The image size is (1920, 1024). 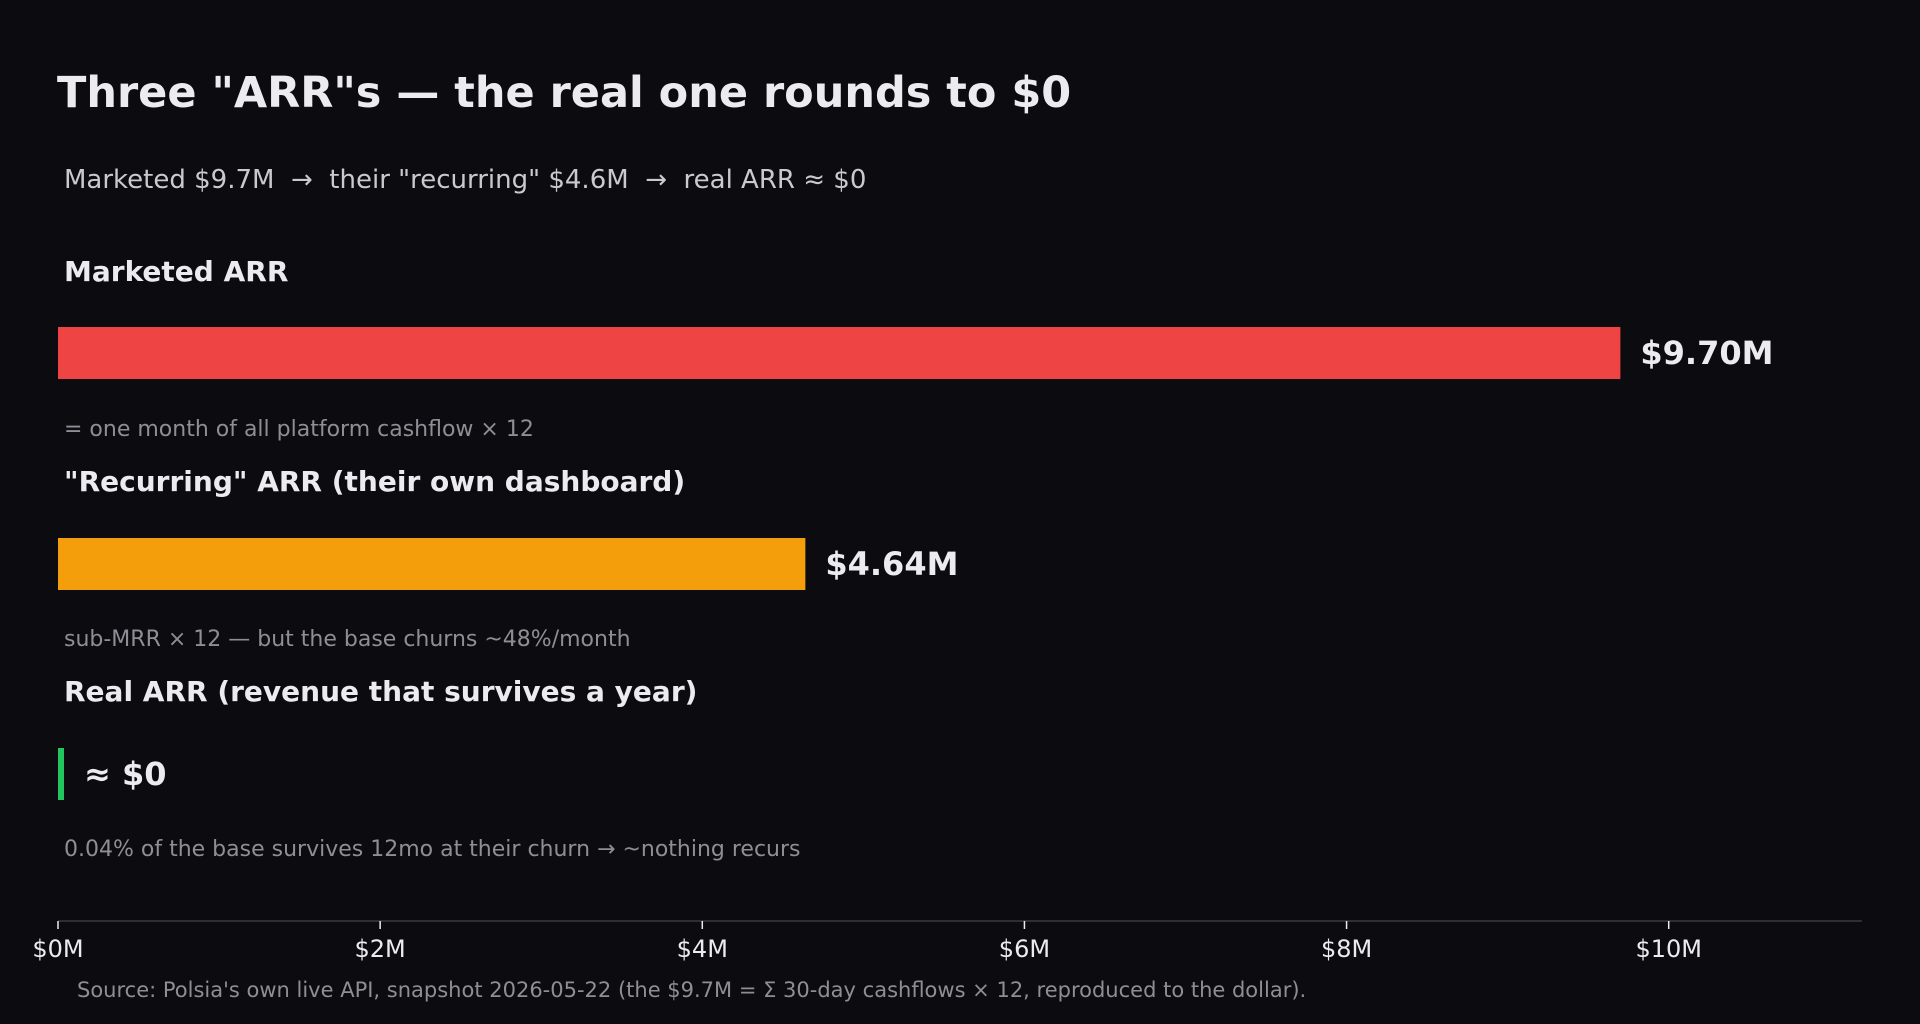 I want to click on x-tick-label: $2M, so click(x=380, y=949).